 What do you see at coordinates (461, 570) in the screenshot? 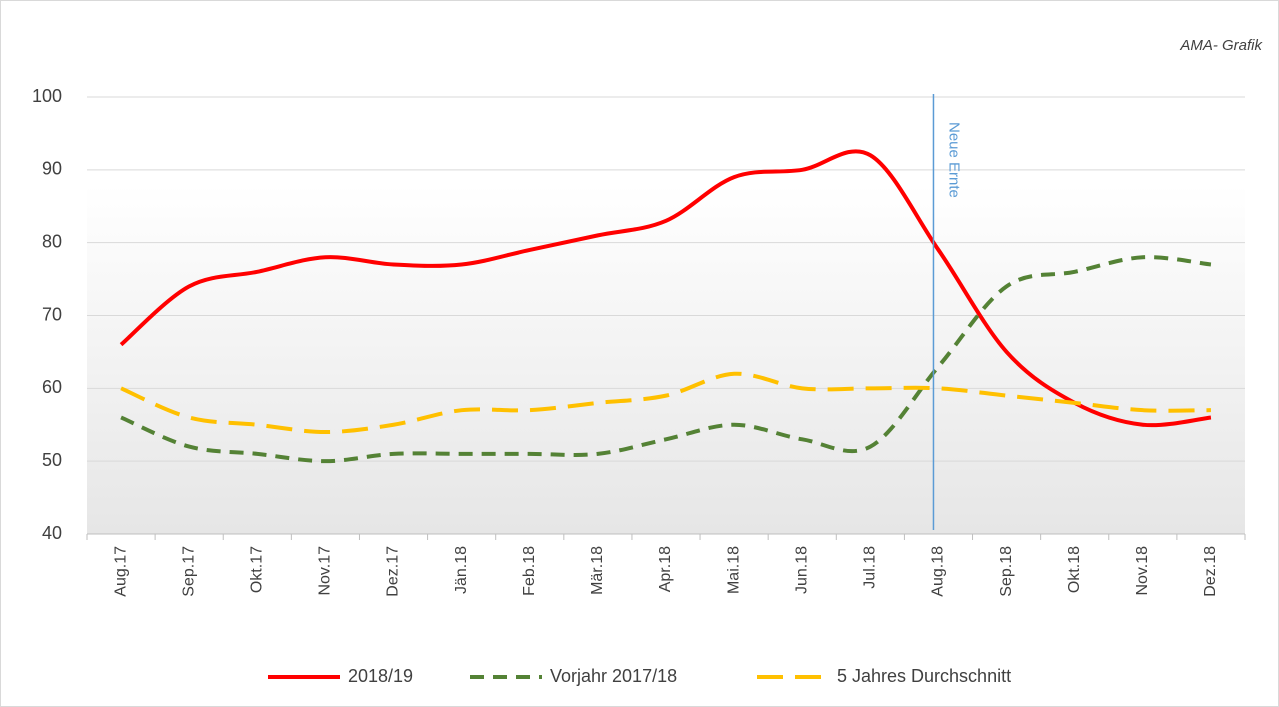
I see `x-tick-label: Jän.18` at bounding box center [461, 570].